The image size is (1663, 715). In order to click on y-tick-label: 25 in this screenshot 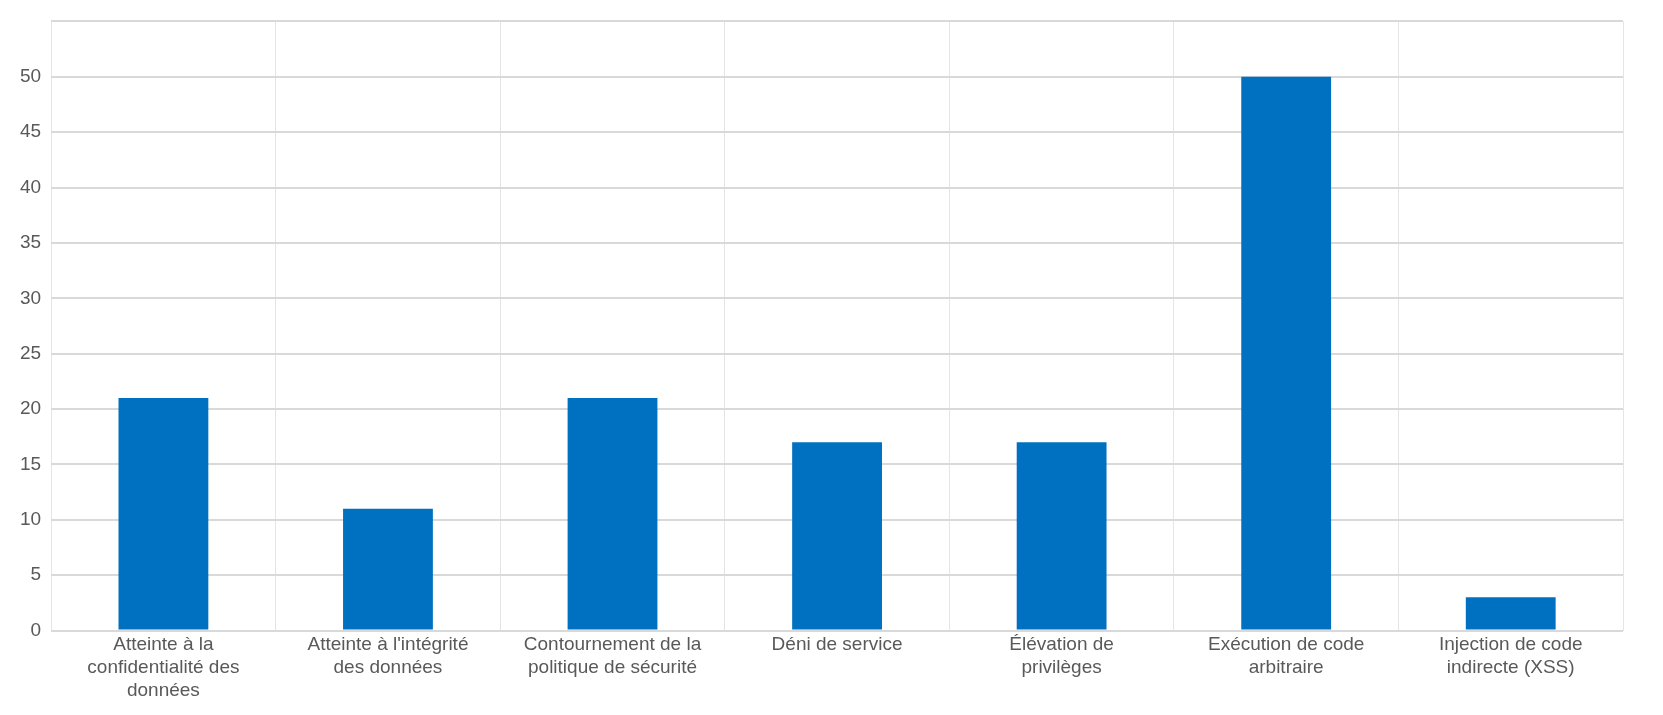, I will do `click(30, 352)`.